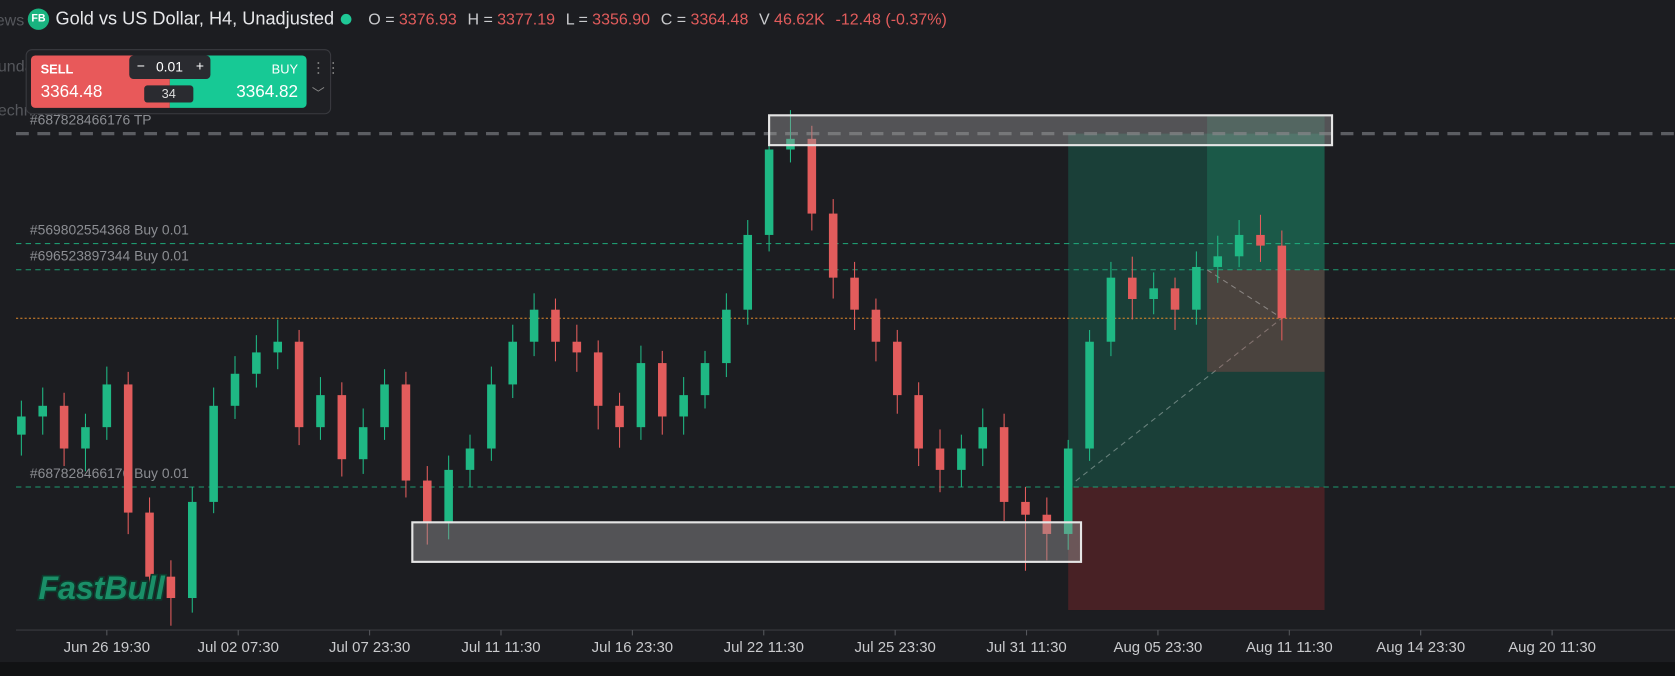 The height and width of the screenshot is (676, 1675). Describe the element at coordinates (109, 256) in the screenshot. I see `order-label: #696523897344 Buy 0.01` at that location.